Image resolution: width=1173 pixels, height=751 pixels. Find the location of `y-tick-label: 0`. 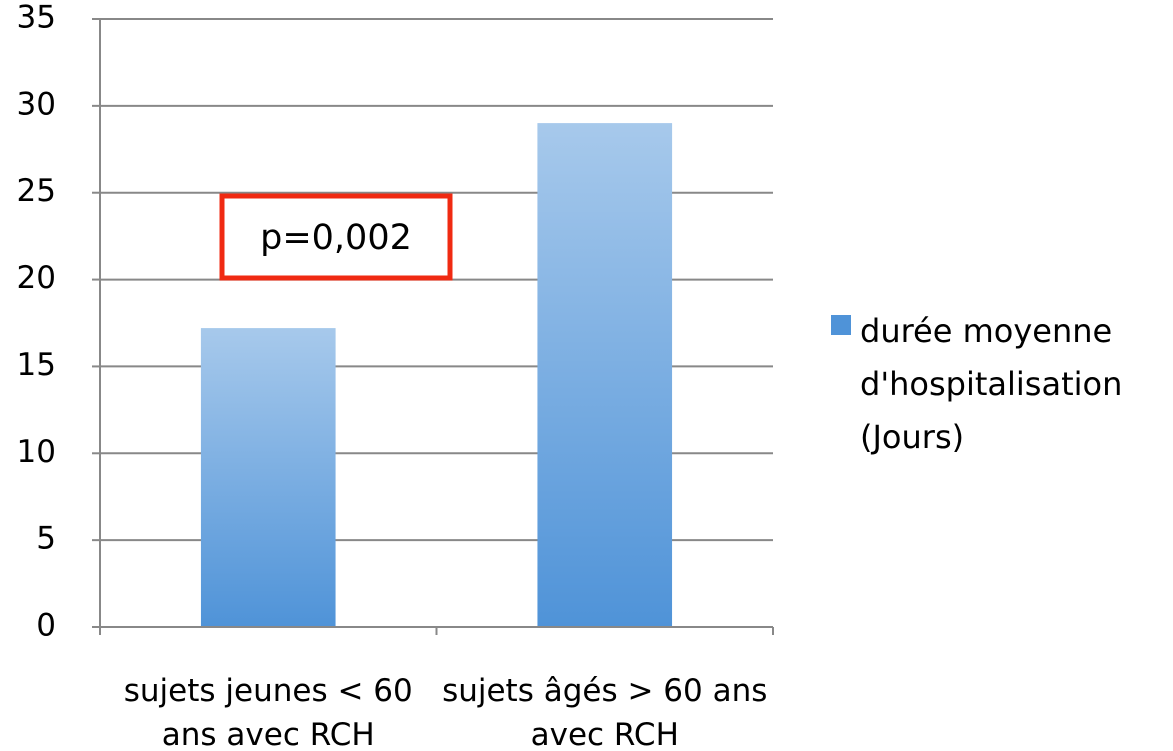

y-tick-label: 0 is located at coordinates (46, 626).